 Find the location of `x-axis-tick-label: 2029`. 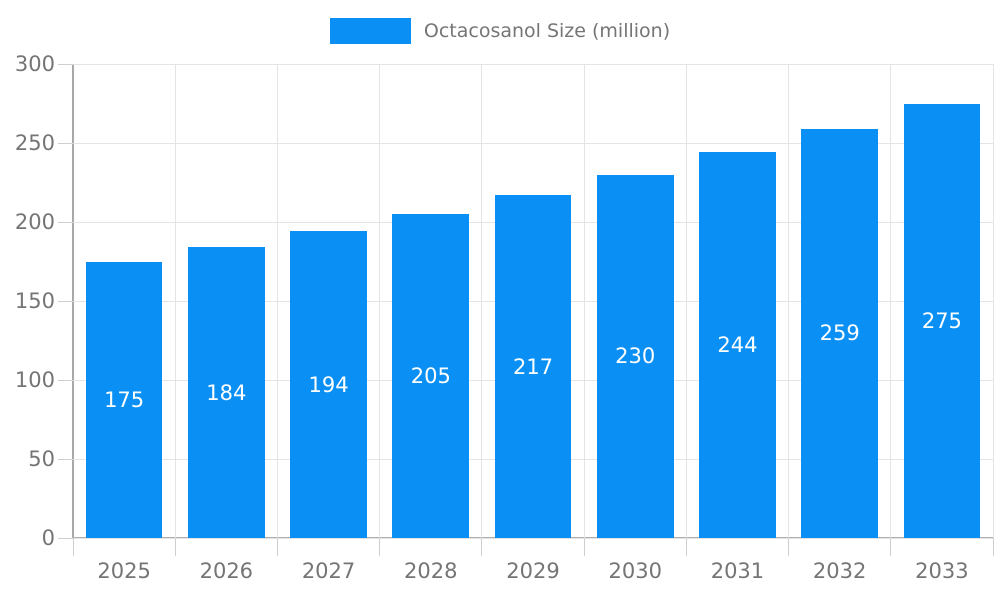

x-axis-tick-label: 2029 is located at coordinates (533, 571).